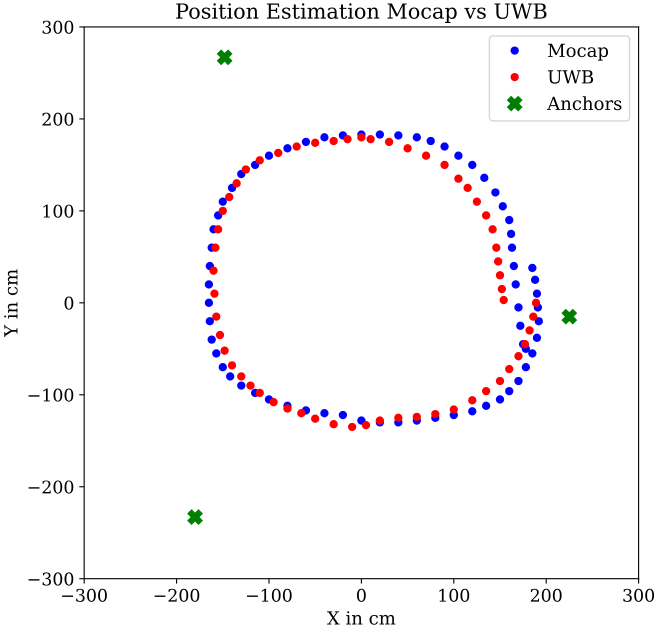 This screenshot has width=668, height=627. Describe the element at coordinates (578, 52) in the screenshot. I see `legend-label: Mocap` at that location.